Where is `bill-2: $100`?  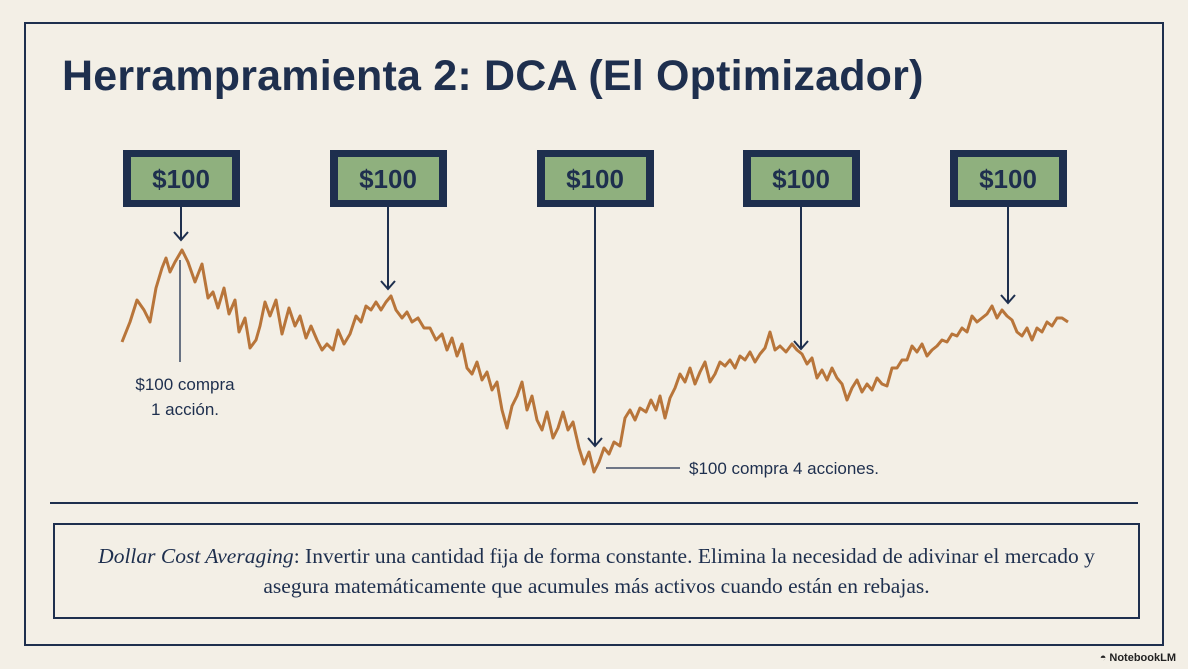 bill-2: $100 is located at coordinates (388, 178).